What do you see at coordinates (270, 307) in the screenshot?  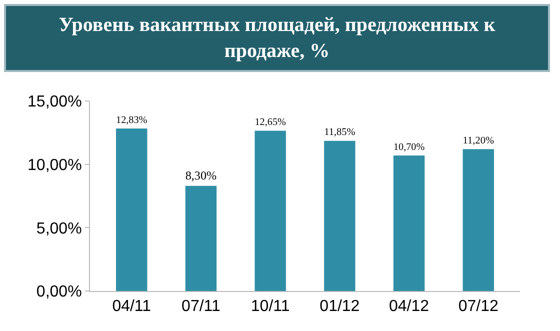 I see `x-tick-label: 10/11` at bounding box center [270, 307].